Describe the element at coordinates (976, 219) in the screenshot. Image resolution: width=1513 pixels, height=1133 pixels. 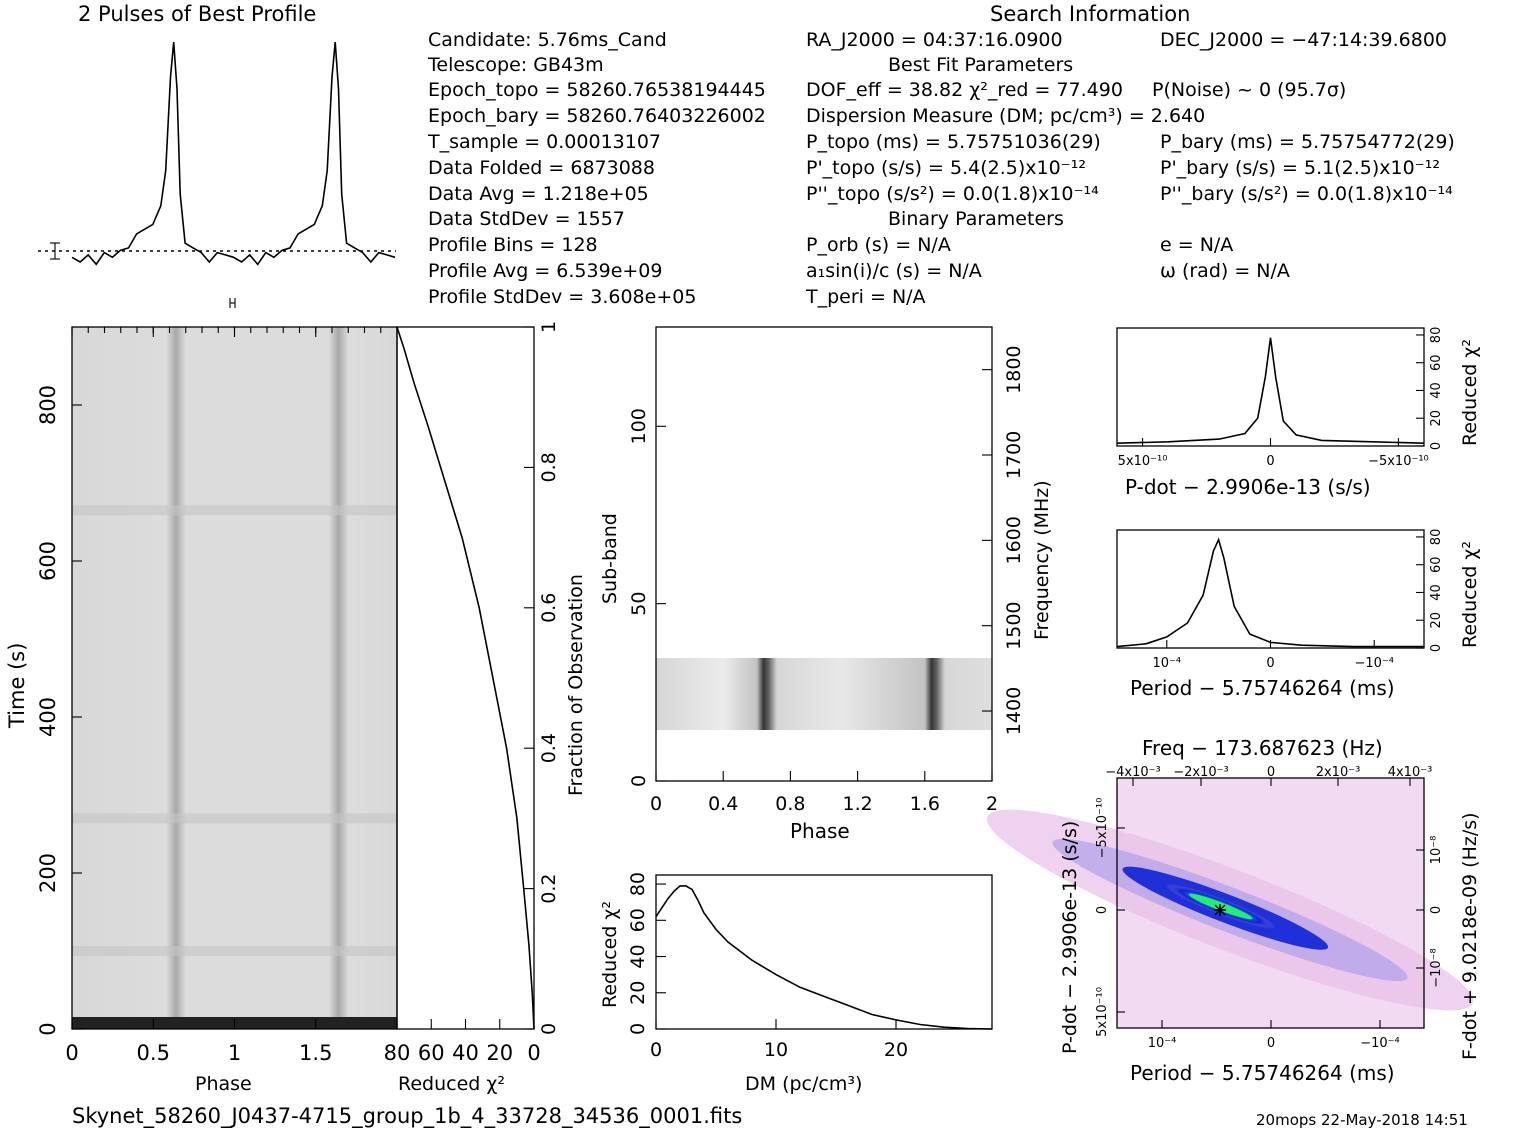
I see `binary-title: Binary Parameters` at that location.